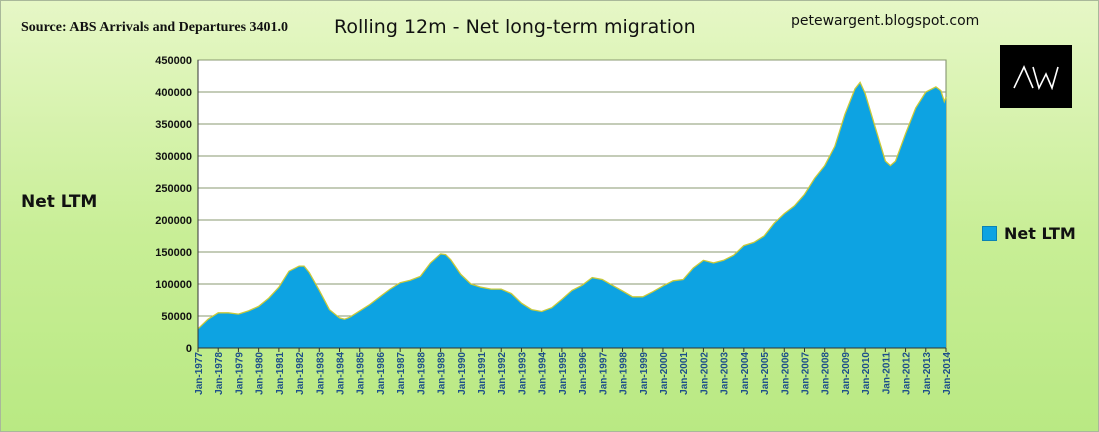 The width and height of the screenshot is (1099, 432). Describe the element at coordinates (173, 125) in the screenshot. I see `y-tick-label: 350000` at that location.